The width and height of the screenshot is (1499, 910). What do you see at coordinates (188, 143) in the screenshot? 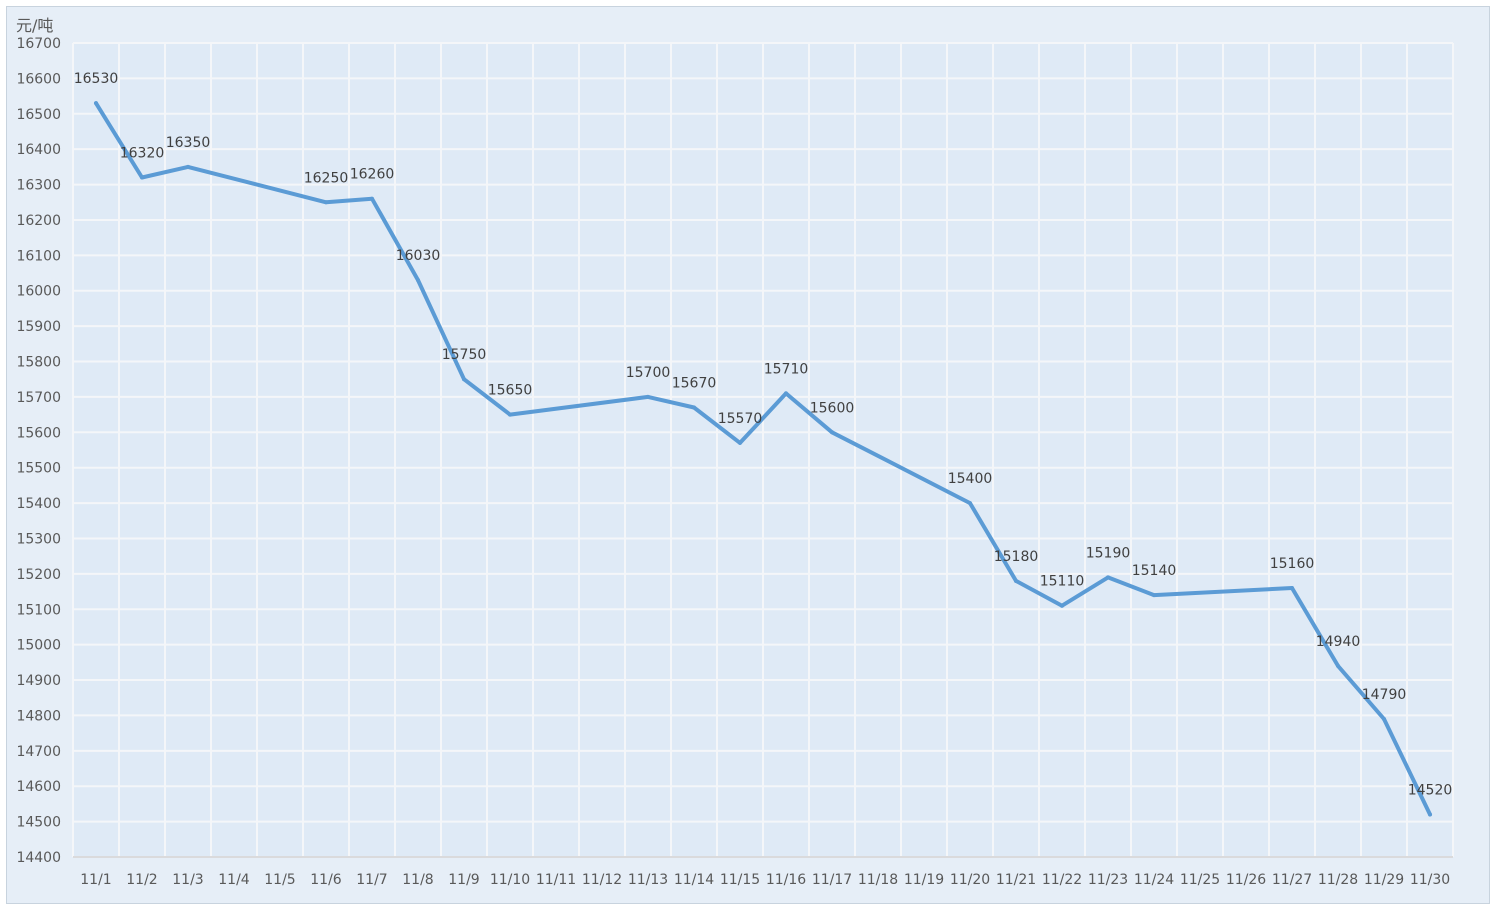
I see `data-label: 16350` at bounding box center [188, 143].